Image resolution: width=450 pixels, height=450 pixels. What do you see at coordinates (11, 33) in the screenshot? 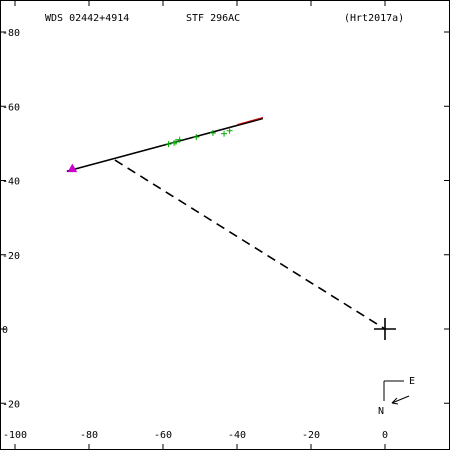
I see `y-tick-label: -80` at bounding box center [11, 33].